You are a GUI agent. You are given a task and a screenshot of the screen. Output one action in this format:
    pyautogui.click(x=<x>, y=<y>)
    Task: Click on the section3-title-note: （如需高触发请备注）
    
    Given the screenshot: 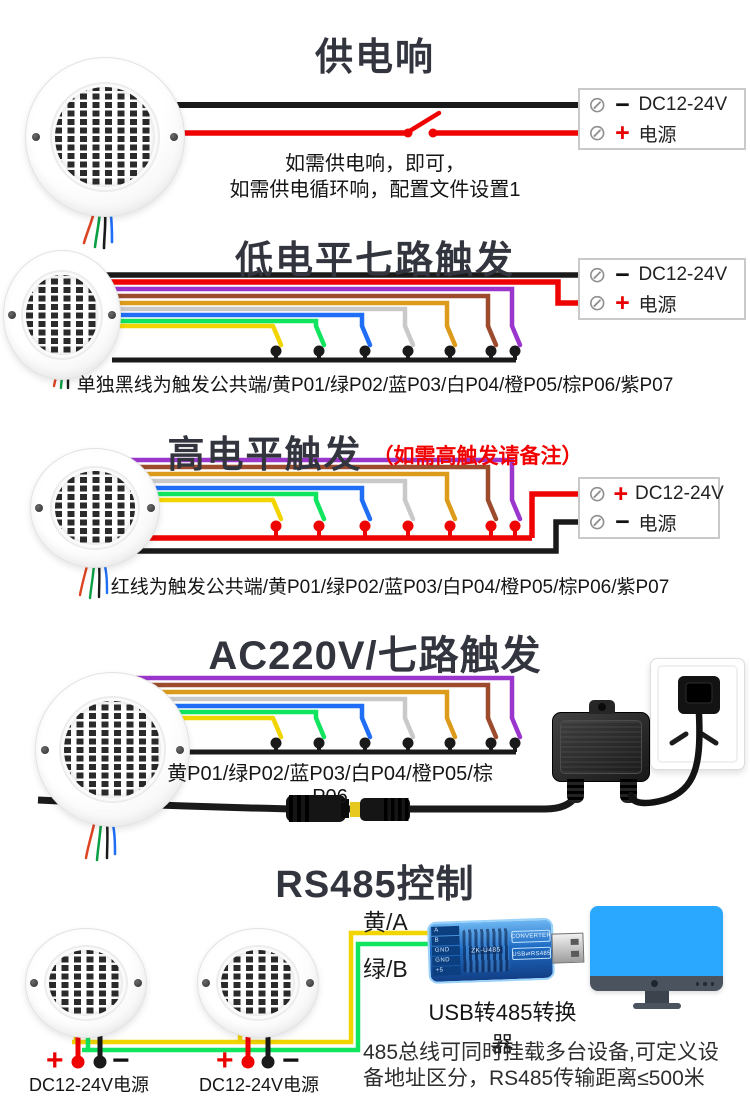 What is the action you would take?
    pyautogui.click(x=477, y=456)
    